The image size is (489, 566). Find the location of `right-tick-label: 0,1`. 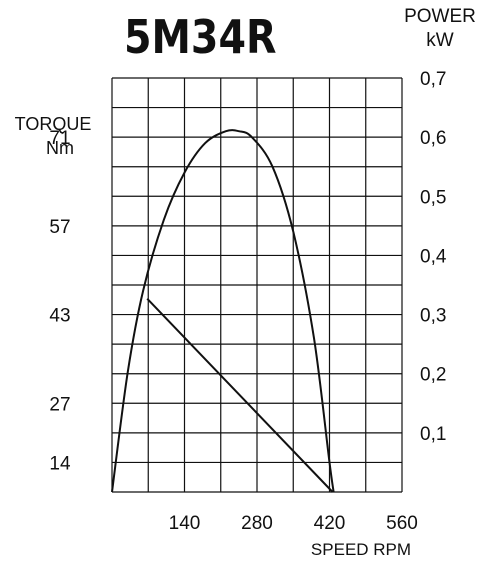

right-tick-label: 0,1 is located at coordinates (433, 434).